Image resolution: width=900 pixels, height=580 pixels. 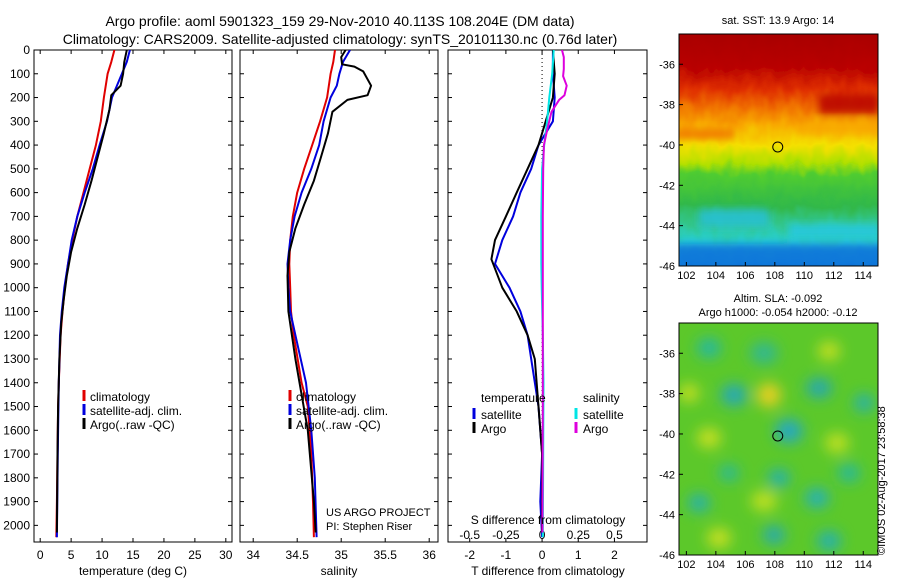 What do you see at coordinates (16, 288) in the screenshot?
I see `depth-tick-label: 1000` at bounding box center [16, 288].